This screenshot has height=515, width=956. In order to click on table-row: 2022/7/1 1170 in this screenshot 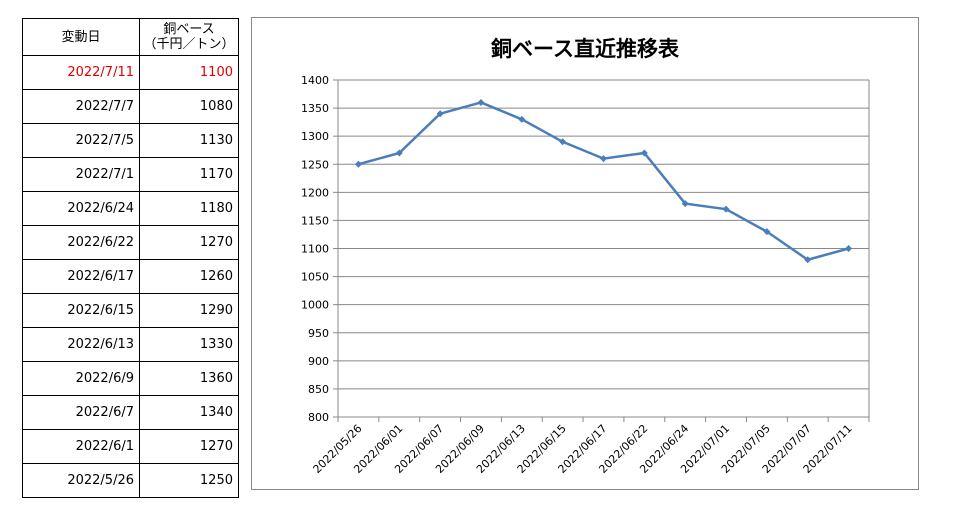, I will do `click(130, 174)`.